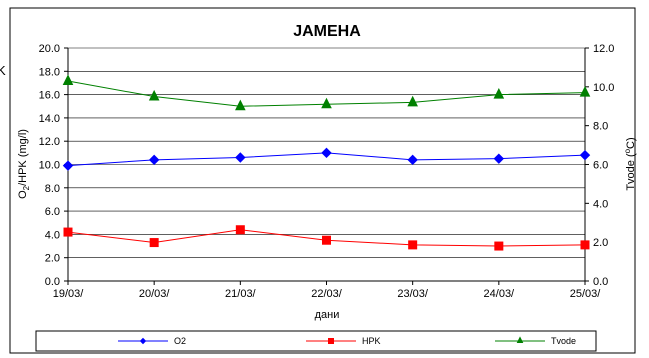 The image size is (649, 358). Describe the element at coordinates (52, 235) in the screenshot. I see `left-tick-label-2: 4.0` at that location.